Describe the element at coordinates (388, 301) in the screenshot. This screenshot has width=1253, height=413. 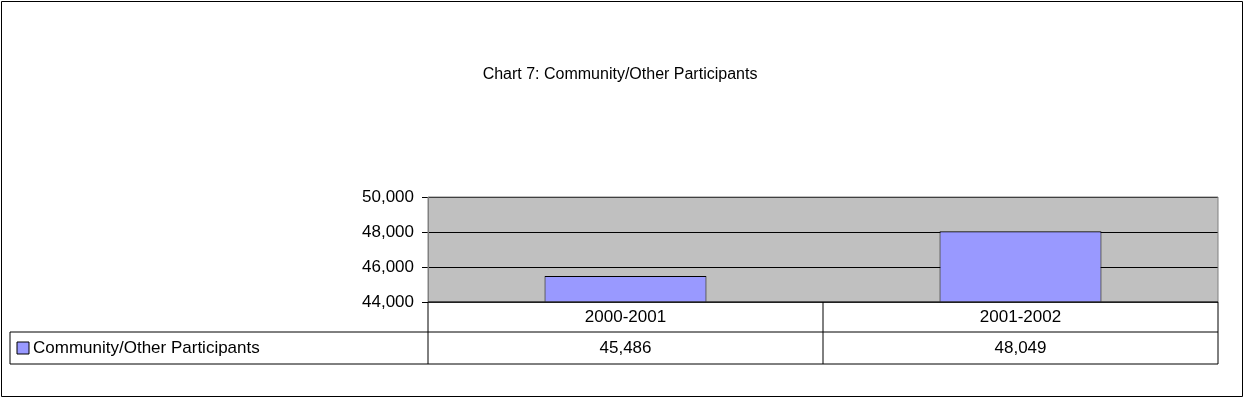
I see `y-tick-label: 44,000` at that location.